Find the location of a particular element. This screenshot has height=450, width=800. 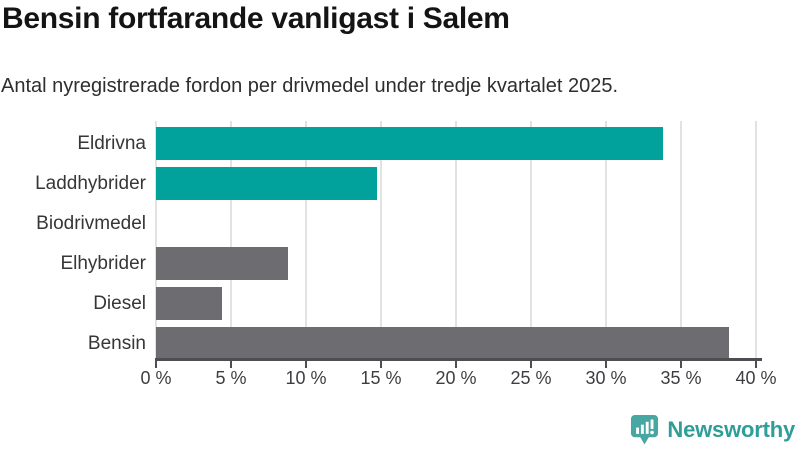

x-axis-tick-label: 5 % is located at coordinates (231, 378).